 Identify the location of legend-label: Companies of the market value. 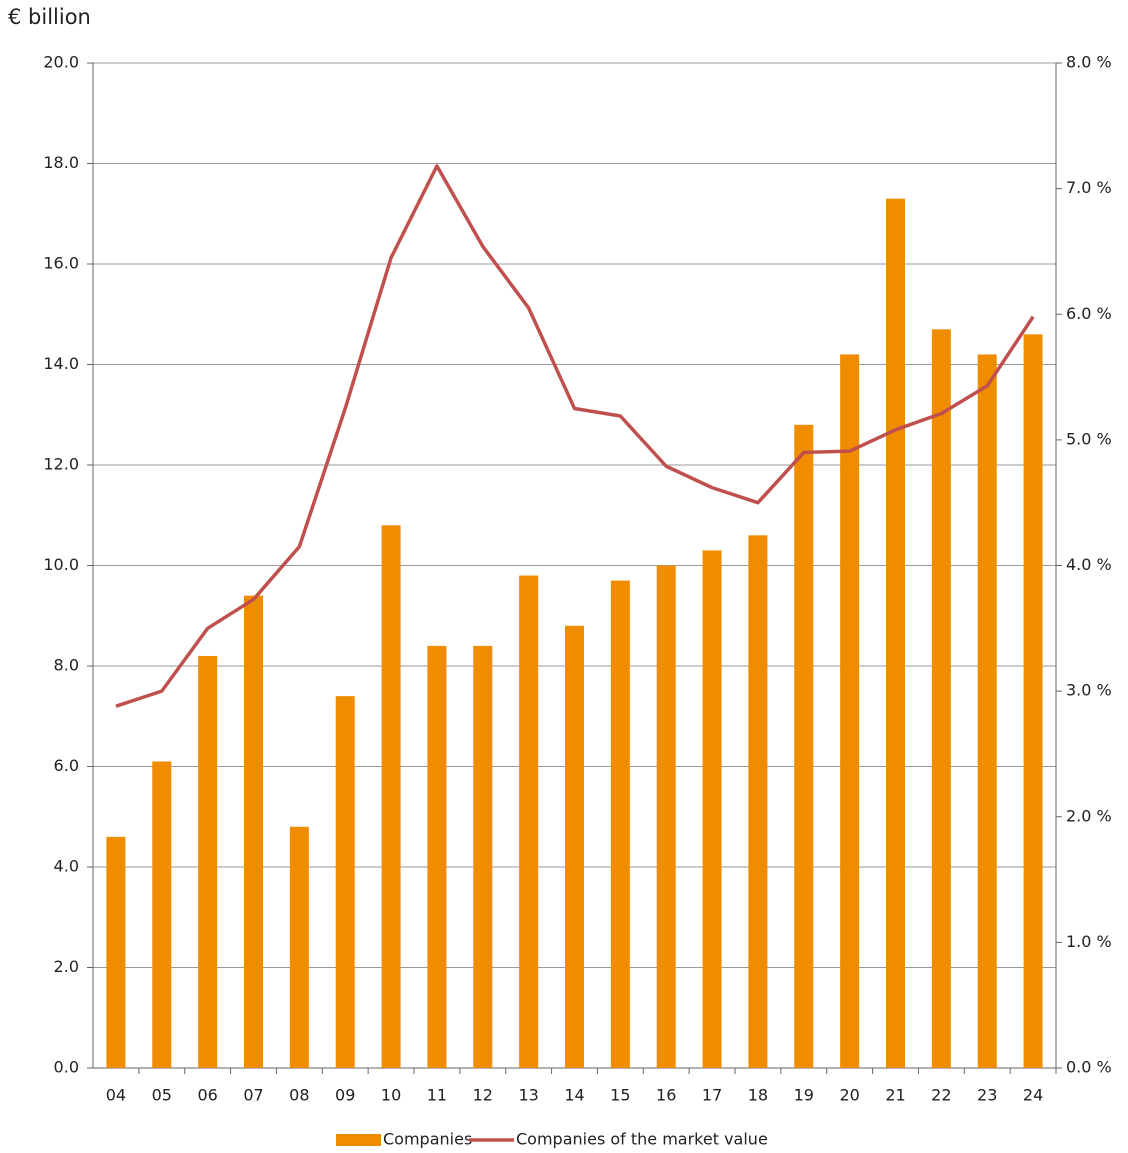
(642, 1139).